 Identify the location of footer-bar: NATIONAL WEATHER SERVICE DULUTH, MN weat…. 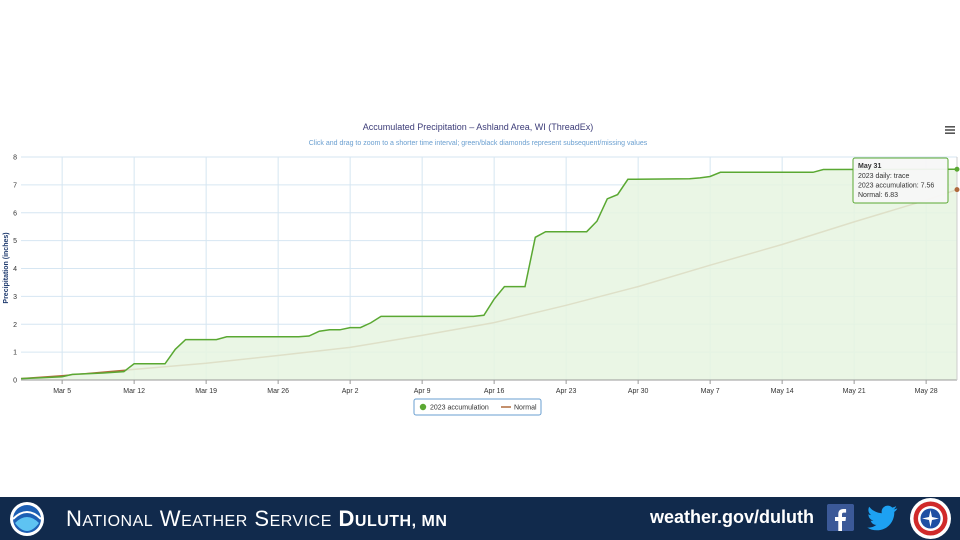
(480, 518).